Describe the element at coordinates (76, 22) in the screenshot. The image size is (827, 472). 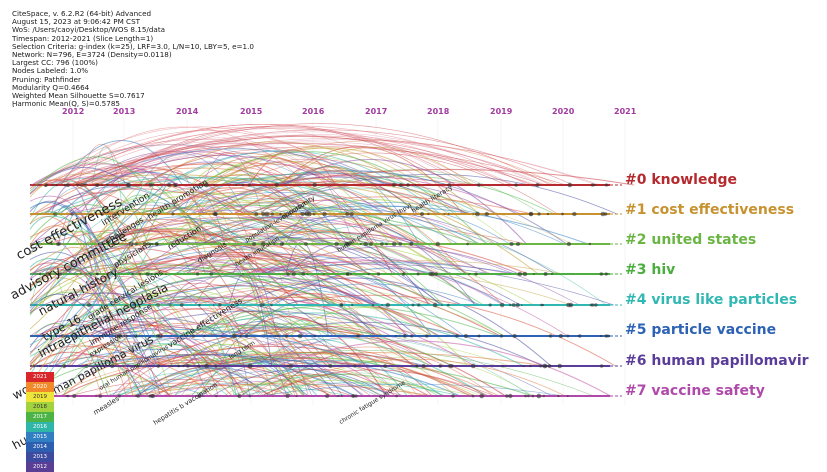
I see `info-line: August 15, 2023 at 9:06:42 PM CST` at that location.